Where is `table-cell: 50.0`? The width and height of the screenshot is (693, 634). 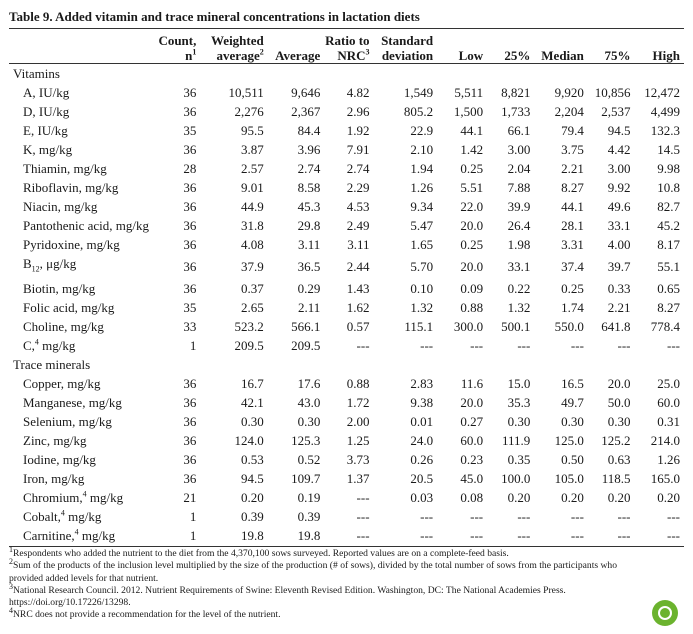 table-cell: 50.0 is located at coordinates (619, 402).